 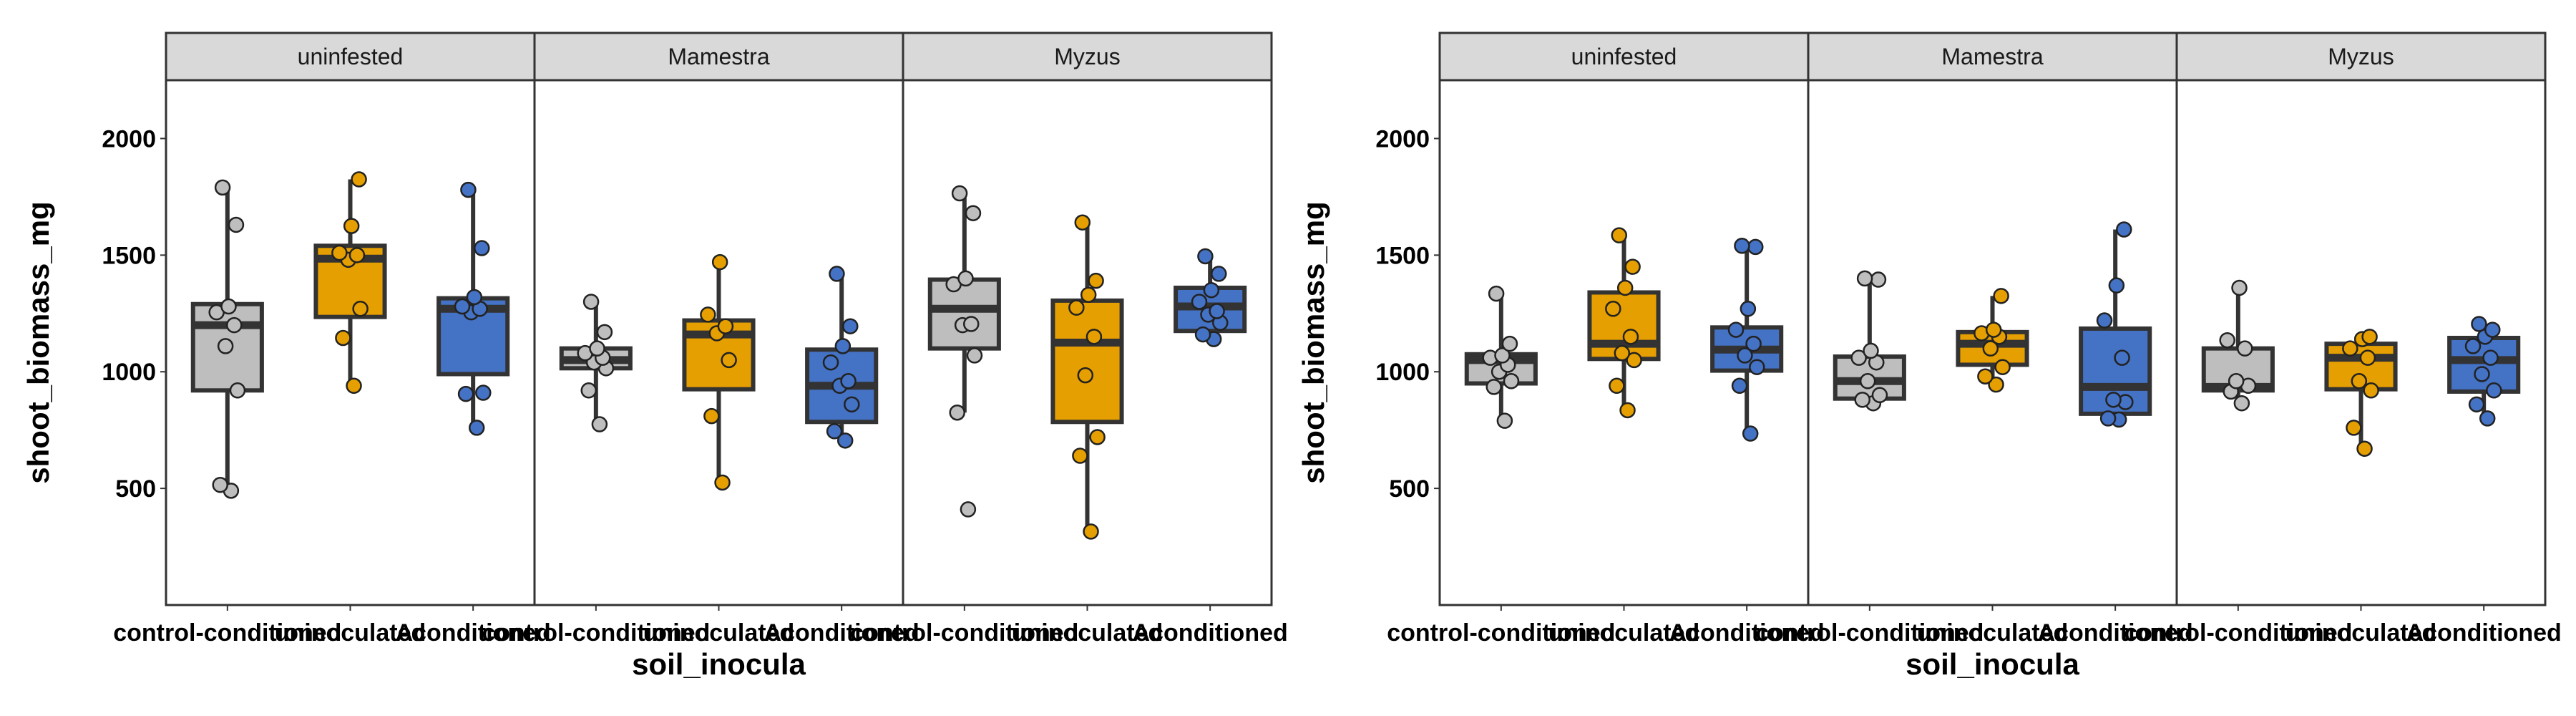 What do you see at coordinates (1402, 139) in the screenshot?
I see `y-tick-label: 2000` at bounding box center [1402, 139].